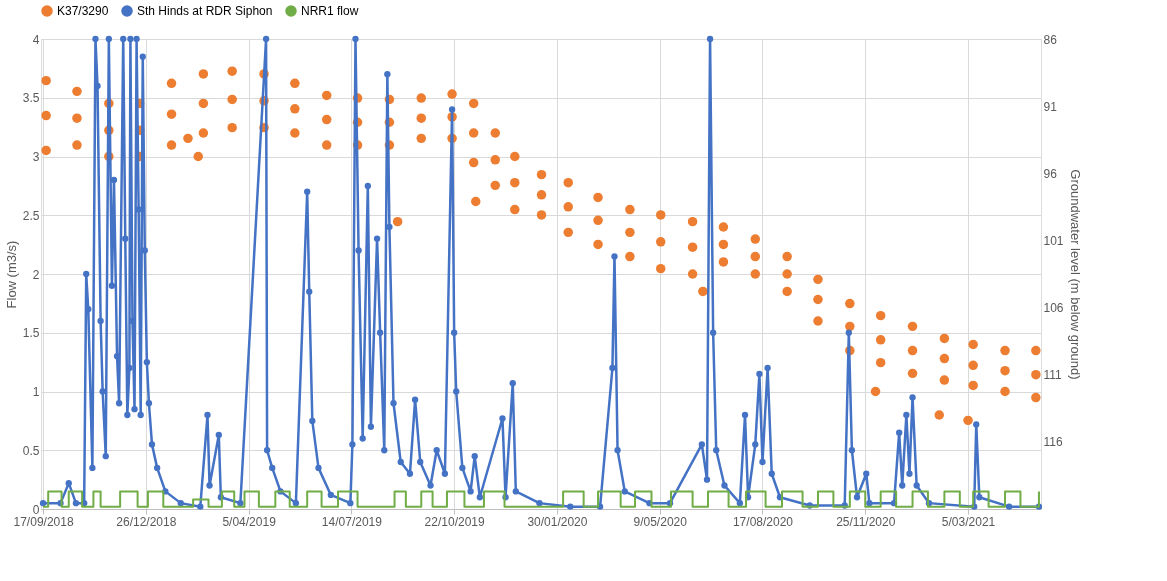  Describe the element at coordinates (31, 215) in the screenshot. I see `y-tick-label: 2.5` at that location.